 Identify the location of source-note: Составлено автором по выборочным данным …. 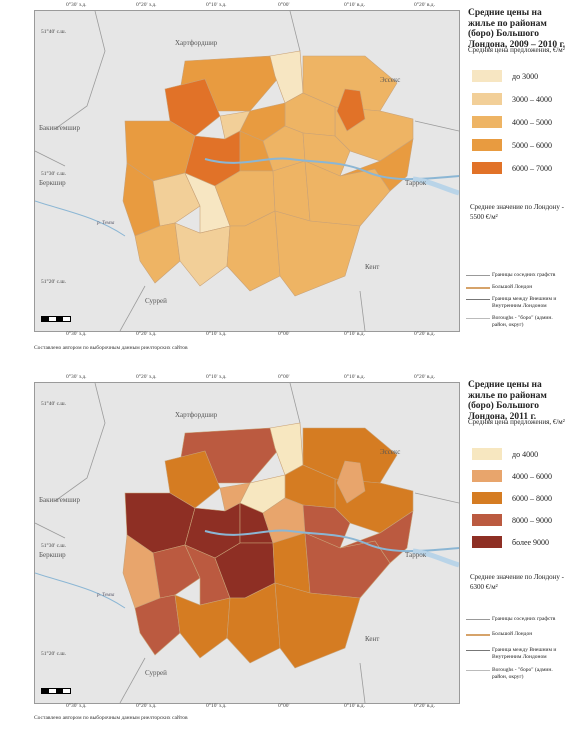
(111, 718).